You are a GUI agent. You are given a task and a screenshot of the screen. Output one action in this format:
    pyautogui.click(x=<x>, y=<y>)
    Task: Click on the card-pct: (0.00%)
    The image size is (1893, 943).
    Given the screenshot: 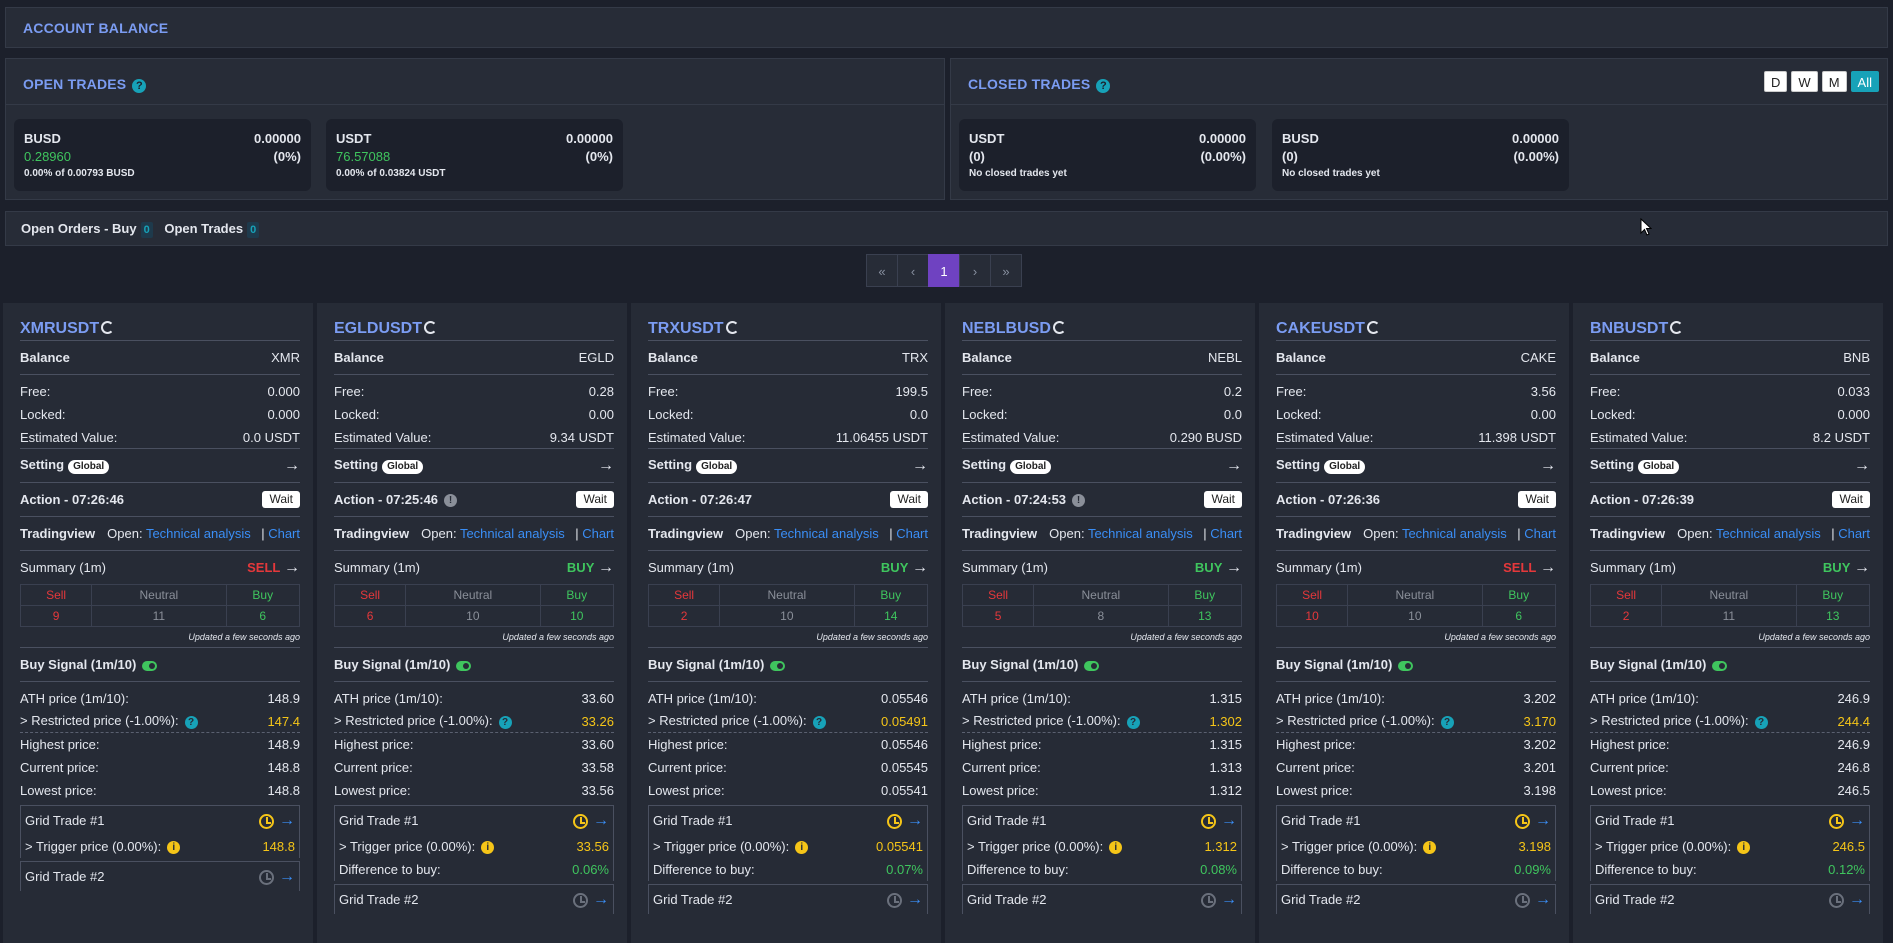 What is the action you would take?
    pyautogui.click(x=1536, y=156)
    